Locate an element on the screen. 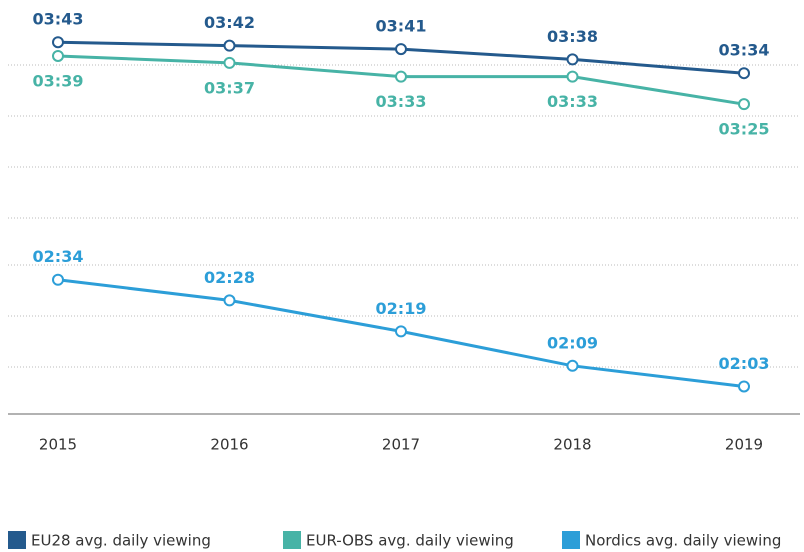  x-tick-label: 2017 is located at coordinates (401, 445).